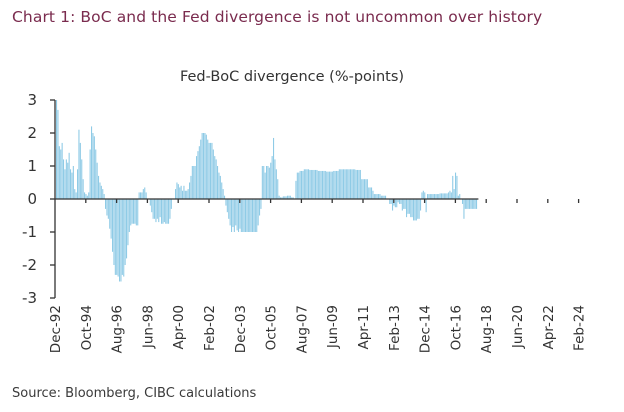 The height and width of the screenshot is (412, 624). I want to click on x-tick-label: Oct-05, so click(272, 327).